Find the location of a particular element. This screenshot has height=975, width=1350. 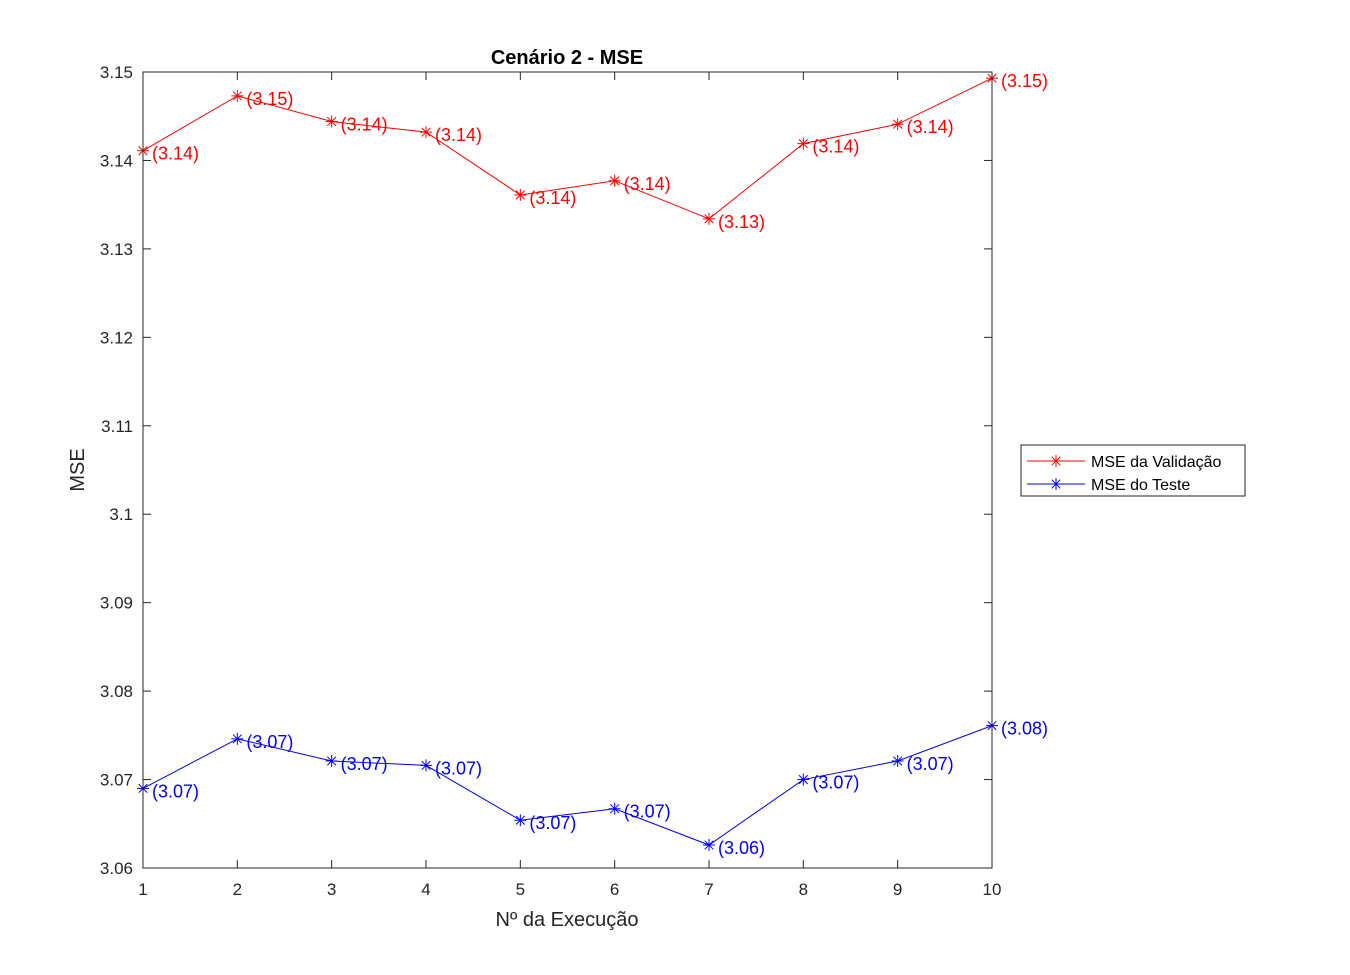

x-tick-label: 1 is located at coordinates (142, 889).